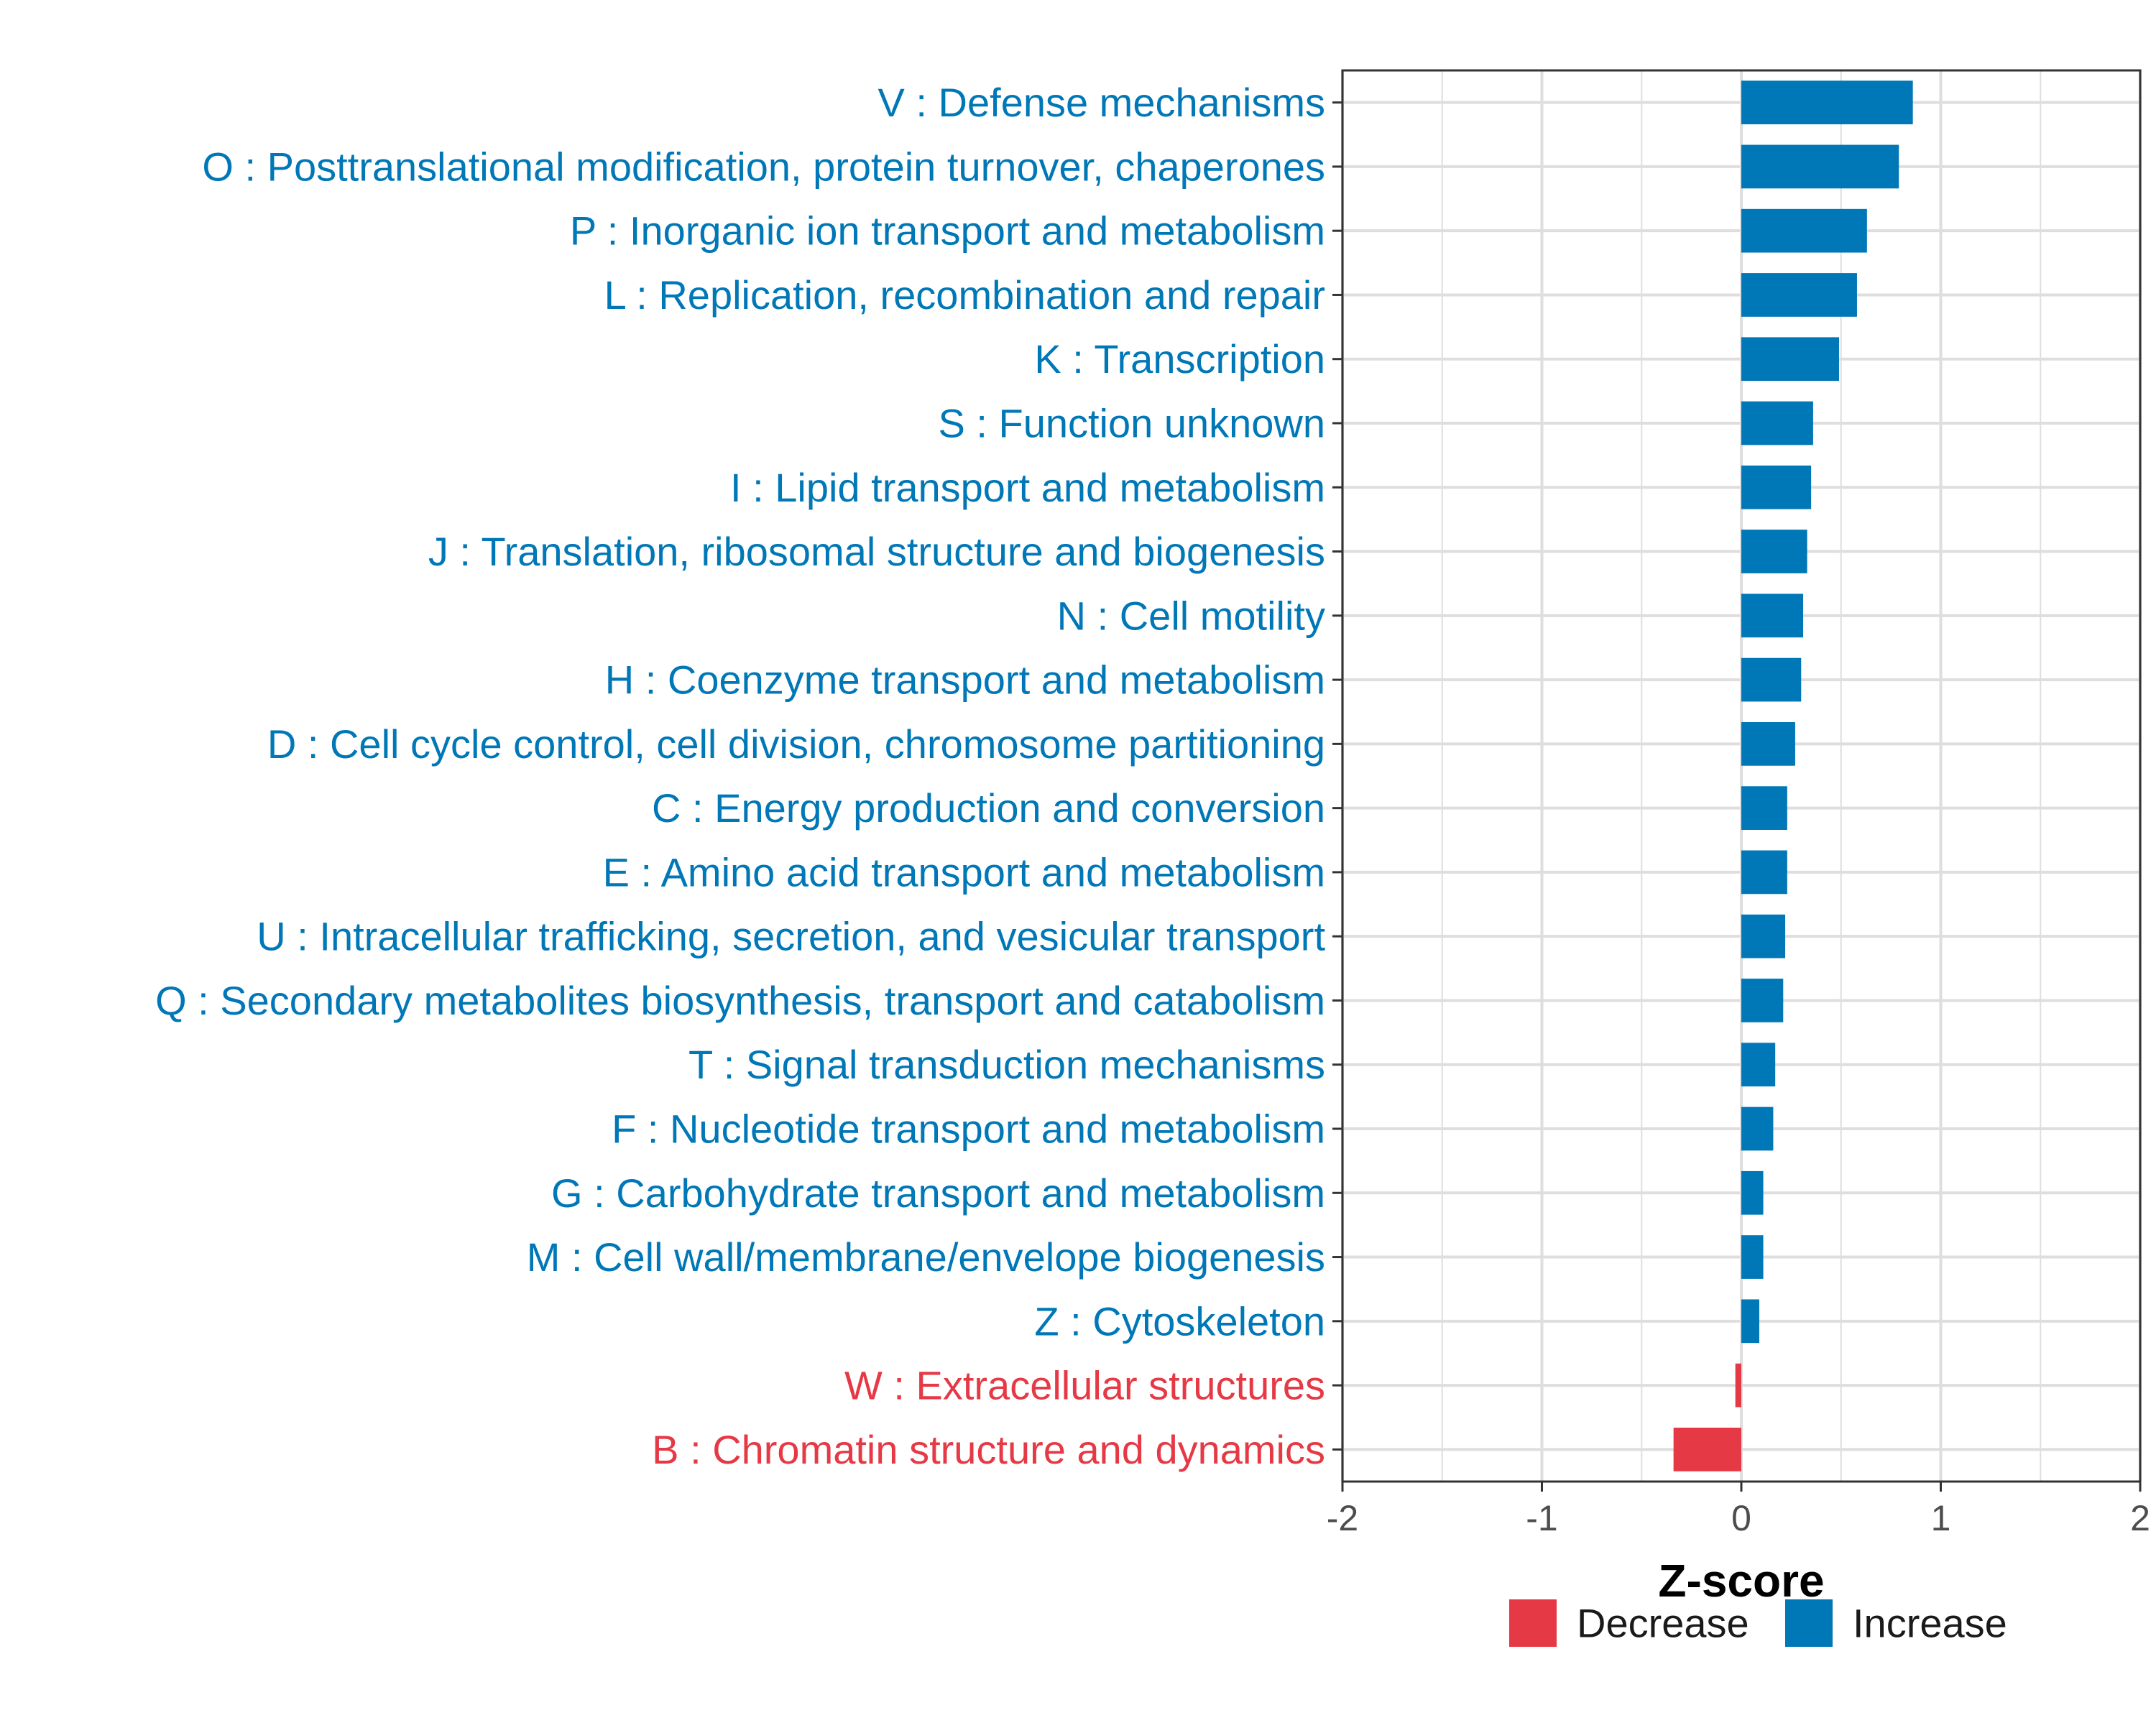 Image resolution: width=2156 pixels, height=1728 pixels. What do you see at coordinates (1772, 680) in the screenshot?
I see `bar-h` at bounding box center [1772, 680].